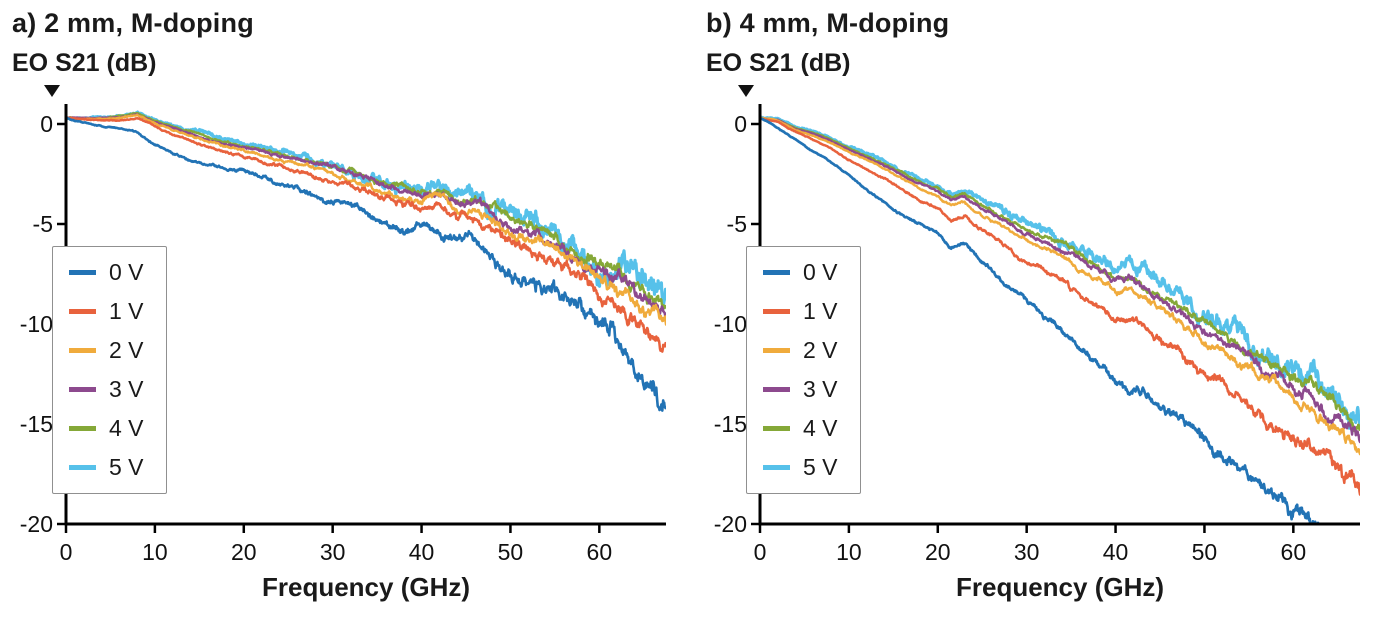 The width and height of the screenshot is (1383, 638). I want to click on panel-b-legend: 0 V 1 V 2 V 3 V 4 V 5 V, so click(803, 370).